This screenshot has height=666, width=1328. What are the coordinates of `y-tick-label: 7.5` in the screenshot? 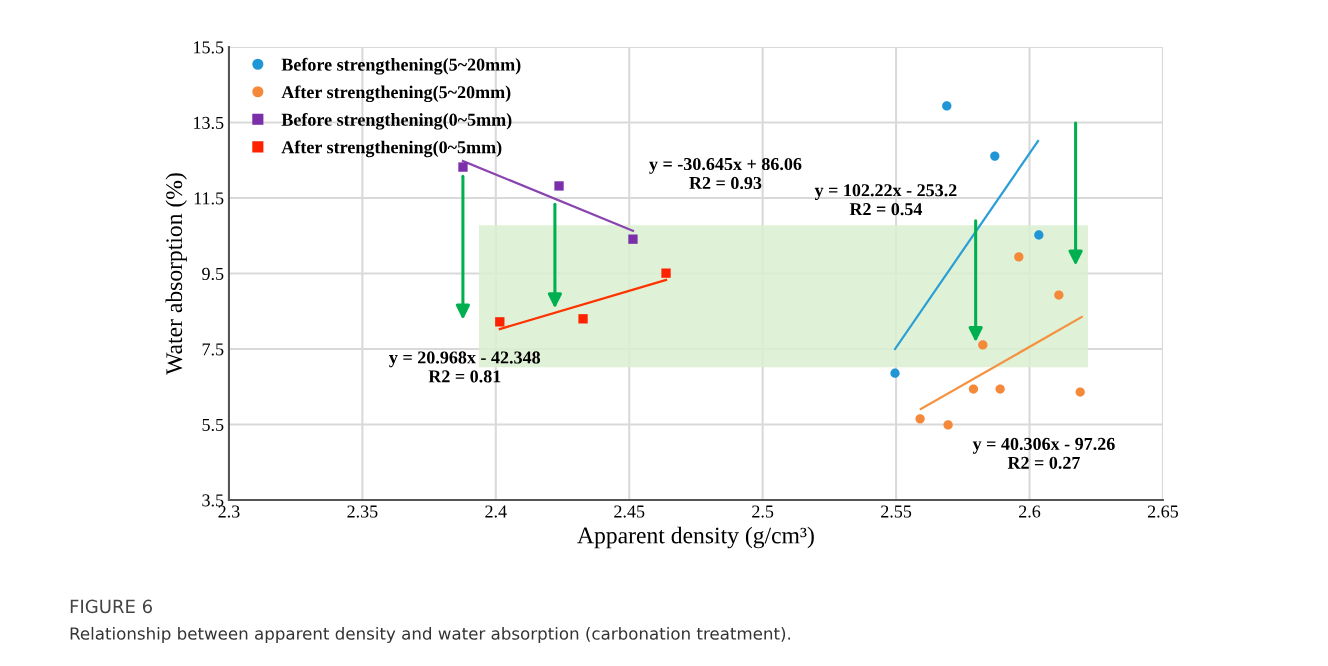 It's located at (213, 349).